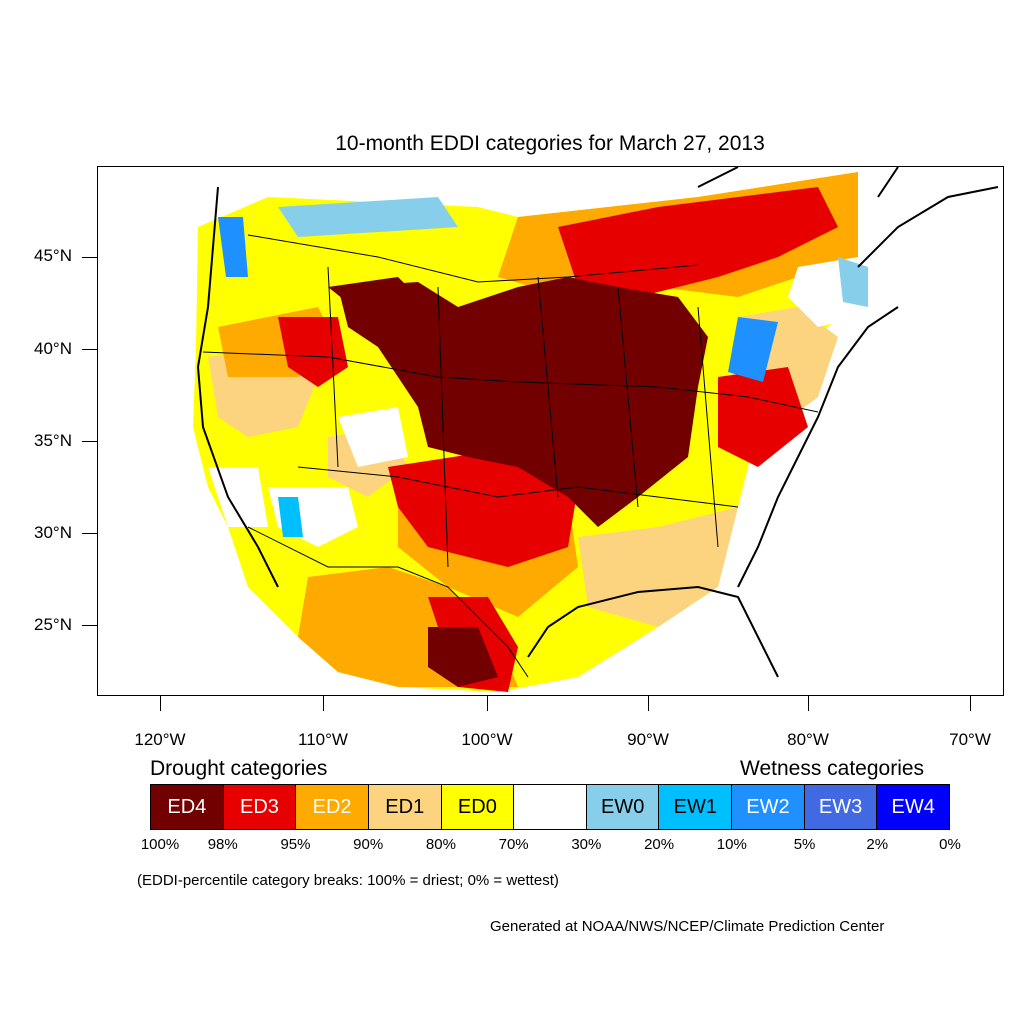 This screenshot has height=1024, width=1024. What do you see at coordinates (187, 807) in the screenshot?
I see `legend-cell-ed4: ED4` at bounding box center [187, 807].